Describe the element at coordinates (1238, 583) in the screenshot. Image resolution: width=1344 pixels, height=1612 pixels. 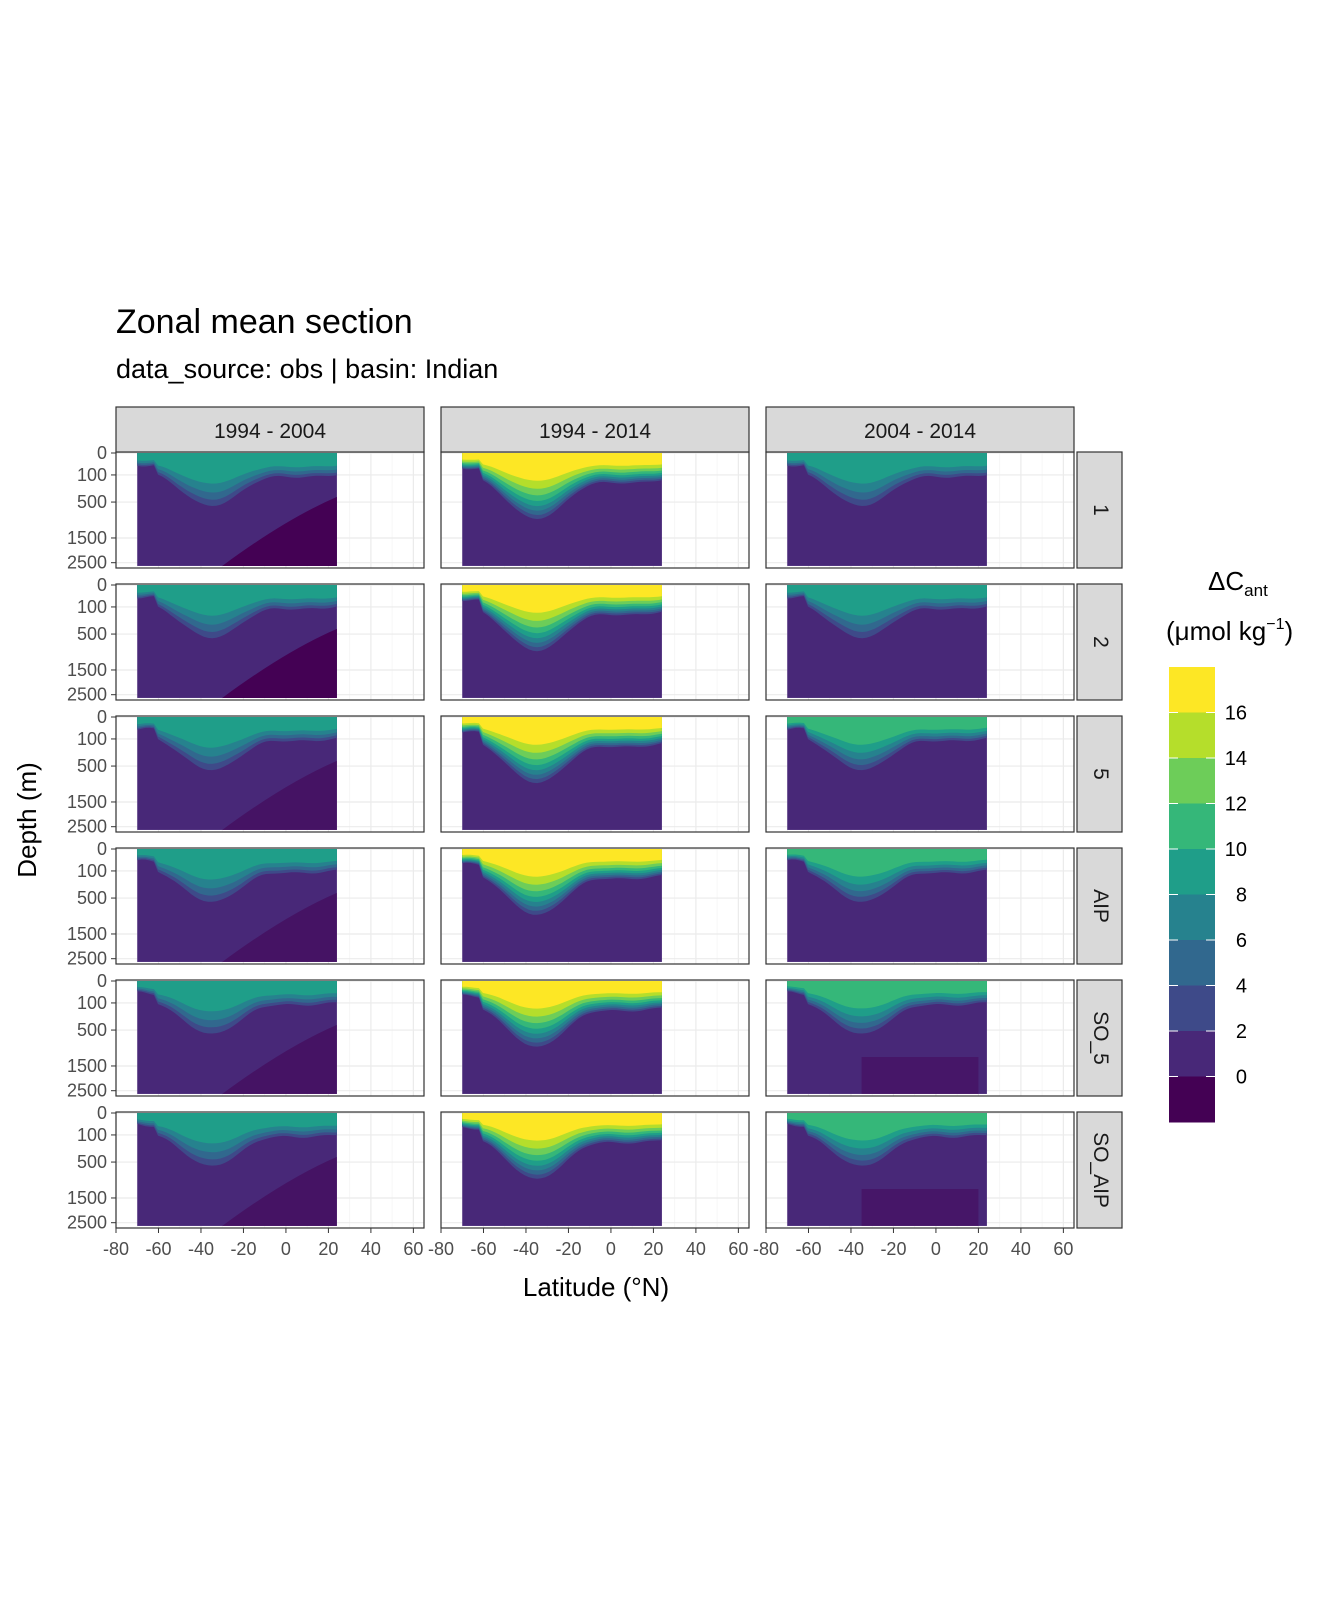
I see `legend-title: ΔCant` at that location.